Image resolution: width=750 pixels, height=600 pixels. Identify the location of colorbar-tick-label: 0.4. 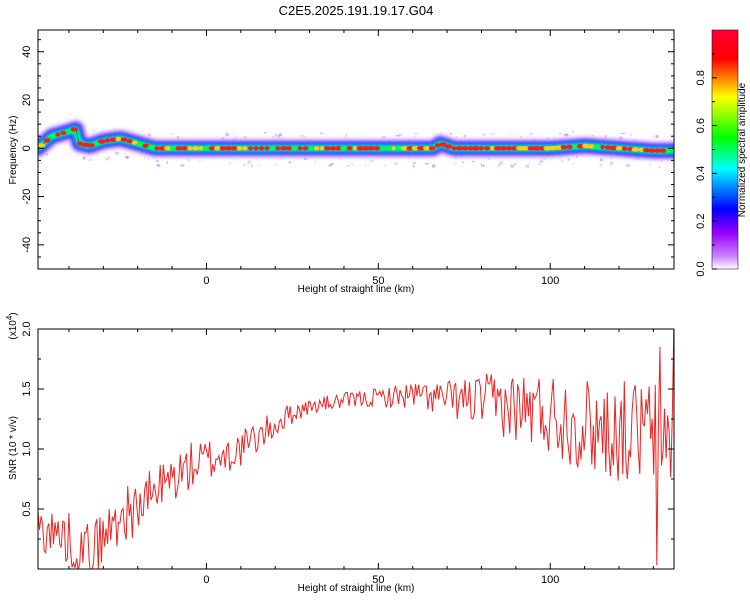
(701, 173).